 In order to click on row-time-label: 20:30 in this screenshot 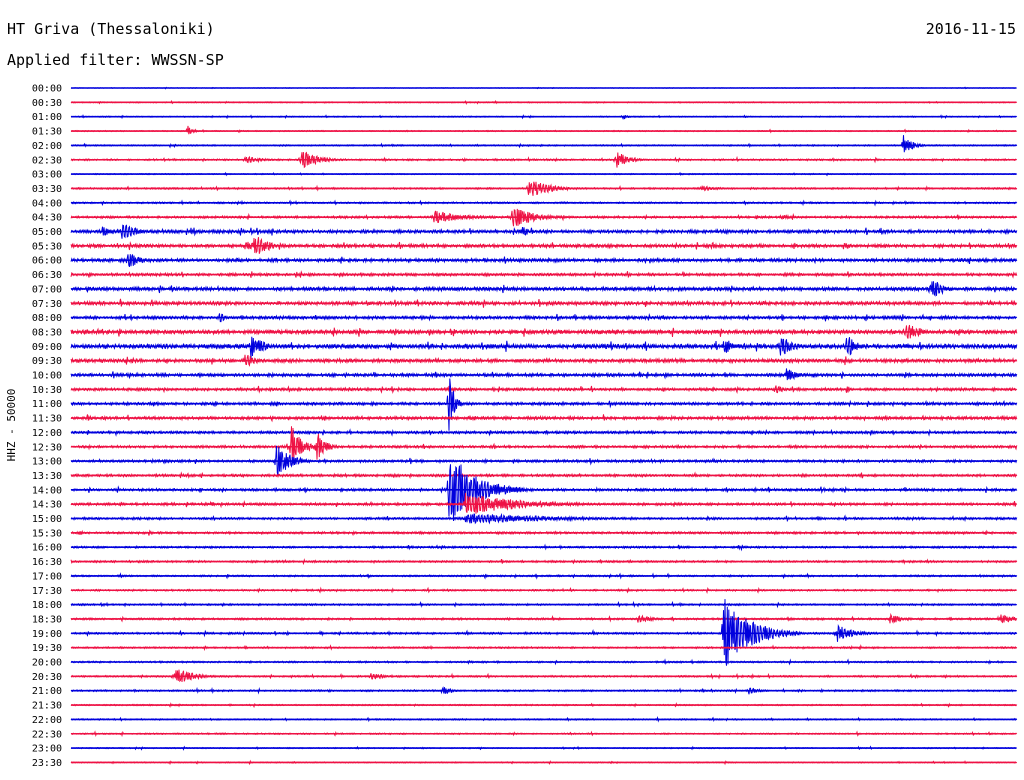, I will do `click(47, 677)`.